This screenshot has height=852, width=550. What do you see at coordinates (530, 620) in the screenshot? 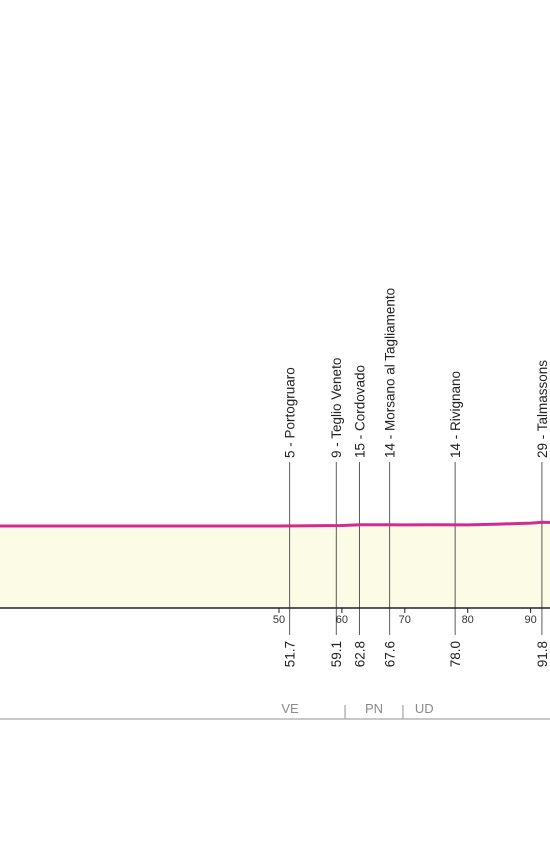
I see `x-tick-label: 90` at bounding box center [530, 620].